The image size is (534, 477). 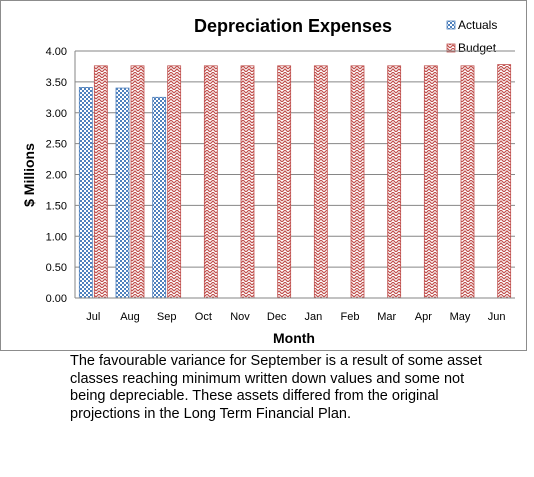 I want to click on bar-budget-mar, so click(x=394, y=182).